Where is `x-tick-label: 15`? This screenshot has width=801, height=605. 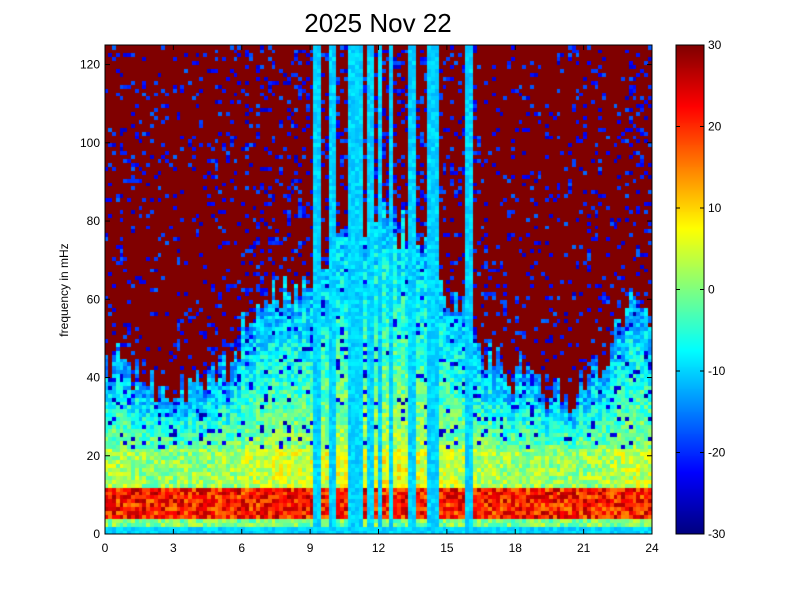
x-tick-label: 15 is located at coordinates (447, 548).